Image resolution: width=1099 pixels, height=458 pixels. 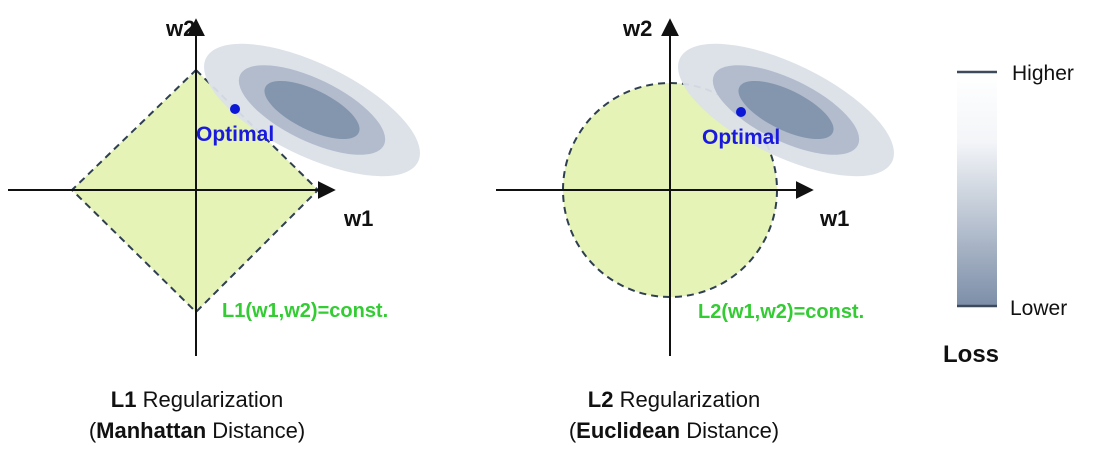 What do you see at coordinates (255, 430) in the screenshot?
I see `l1-caption-distance-rest: Distance)` at bounding box center [255, 430].